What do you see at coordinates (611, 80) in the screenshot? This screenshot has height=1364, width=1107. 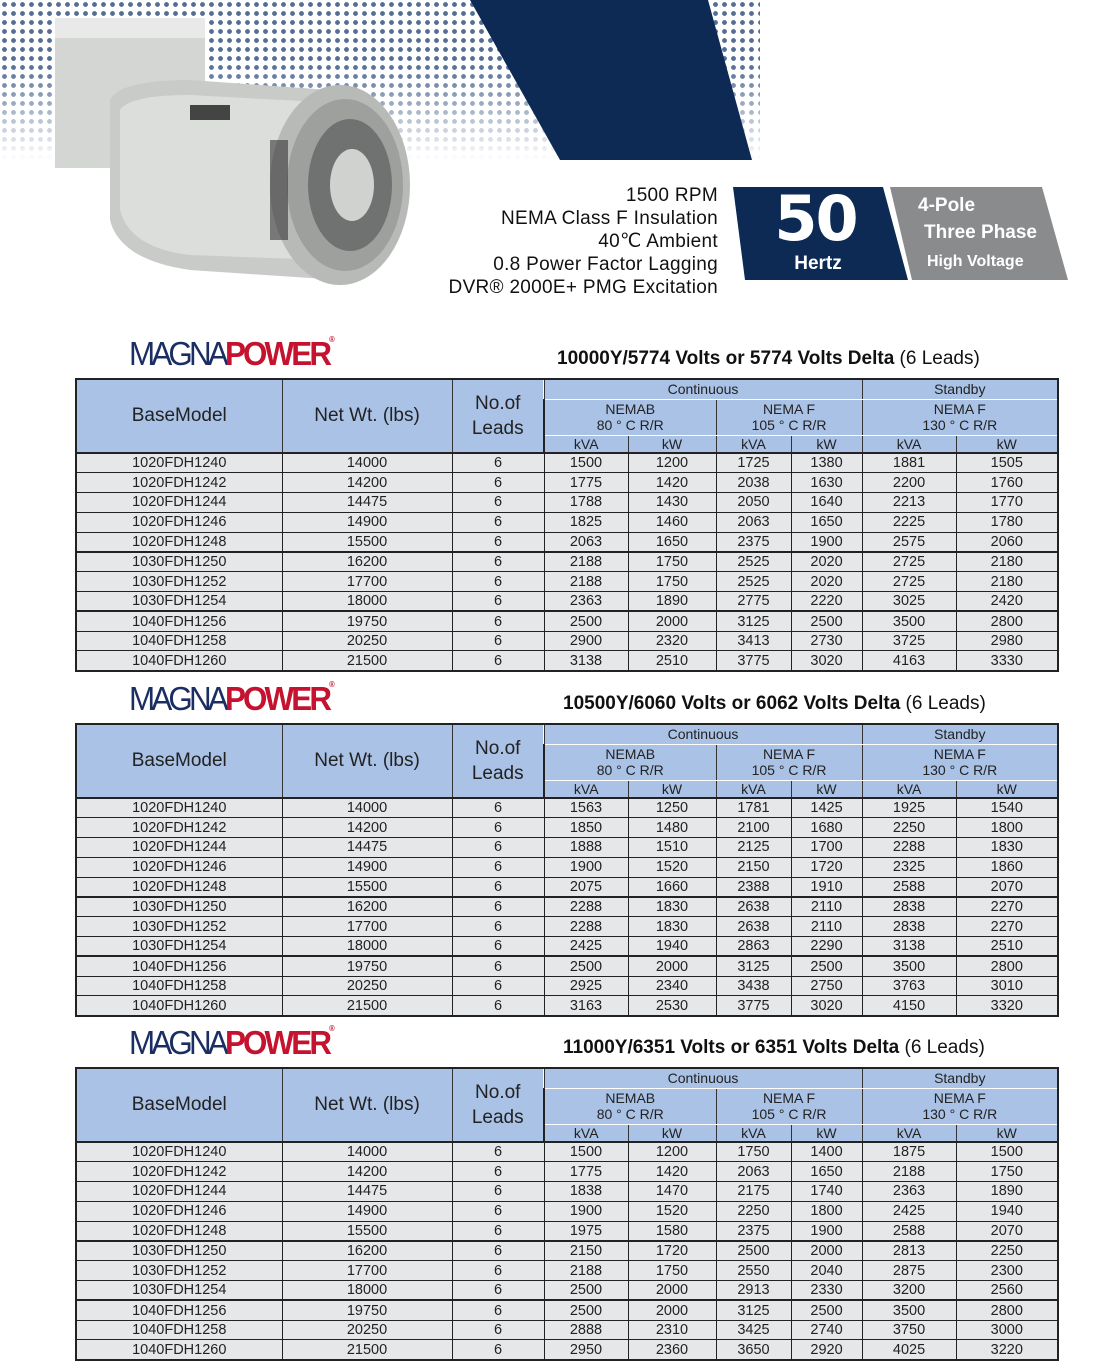 I see `navy-banner-shape` at bounding box center [611, 80].